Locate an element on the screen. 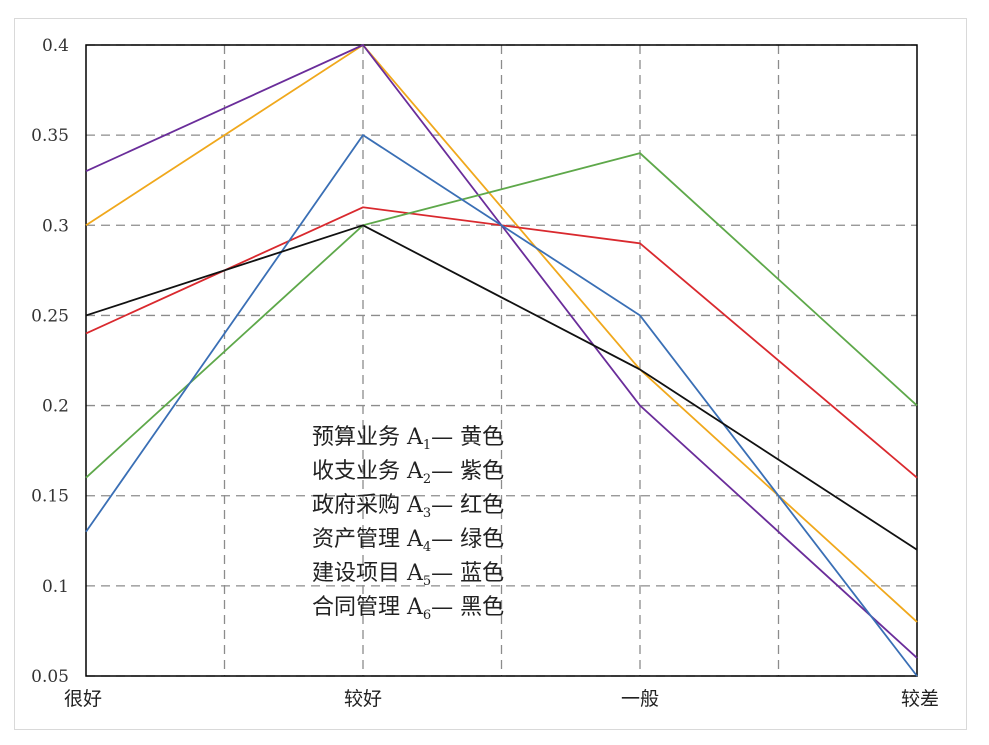 The image size is (989, 745). x-category-label: 较好 is located at coordinates (363, 699).